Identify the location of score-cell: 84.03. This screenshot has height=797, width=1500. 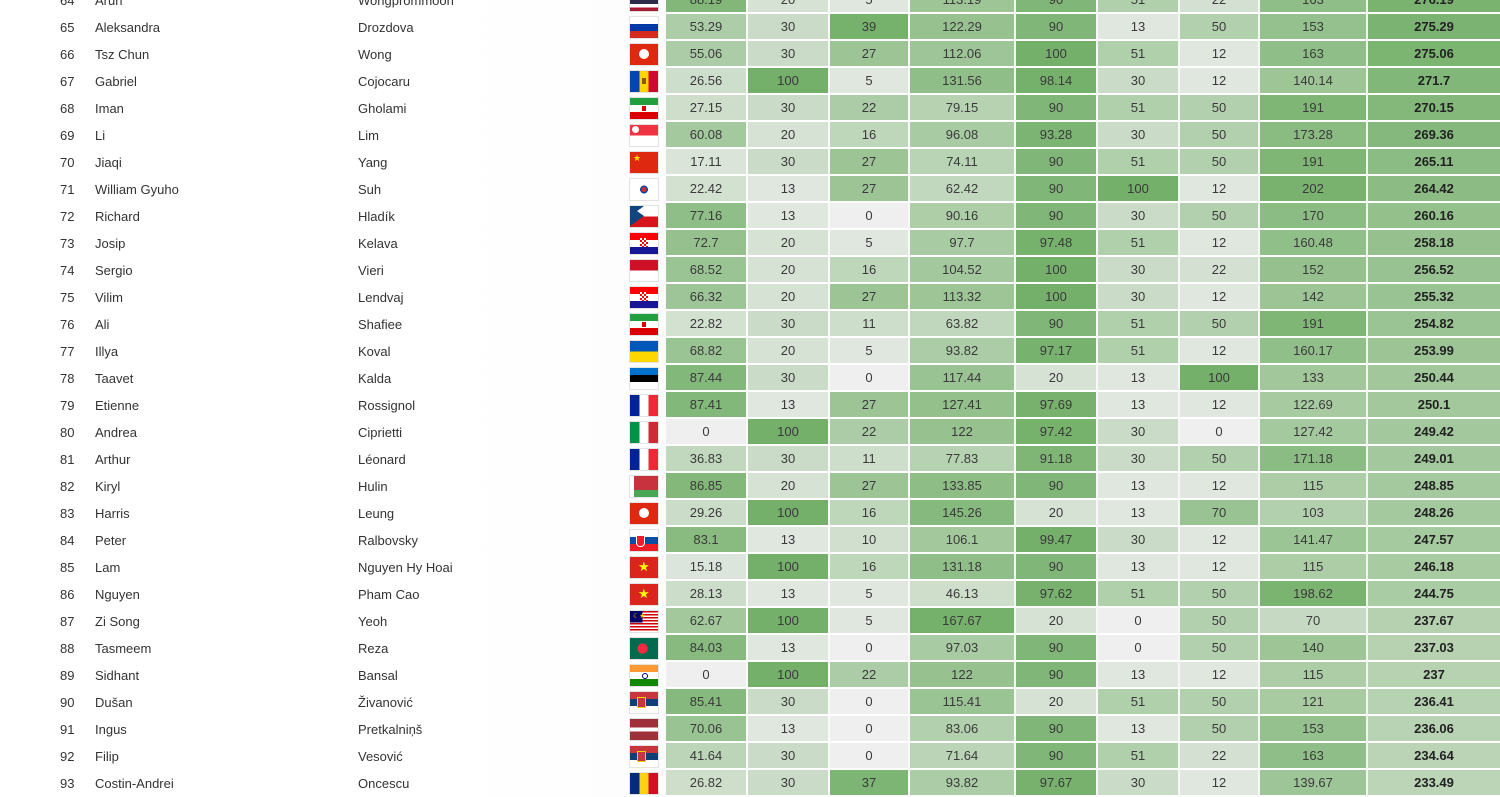
(706, 648).